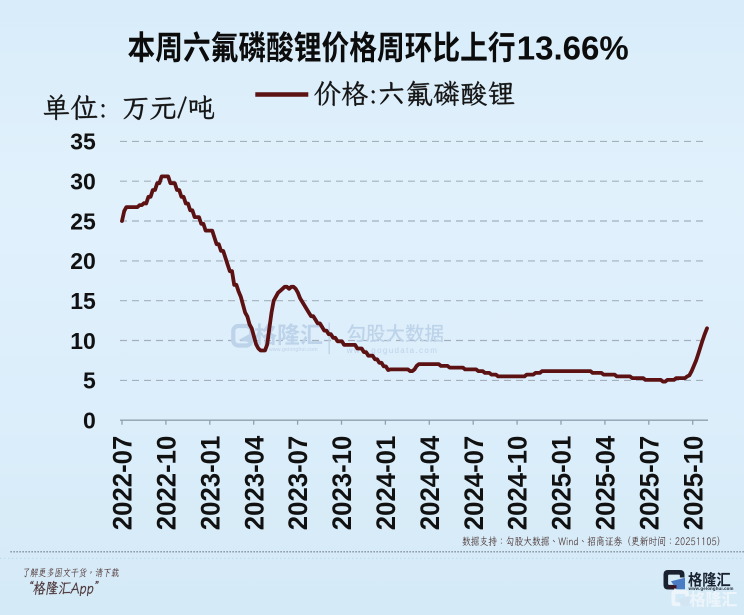  I want to click on svg-text: 2022-07, so click(123, 483).